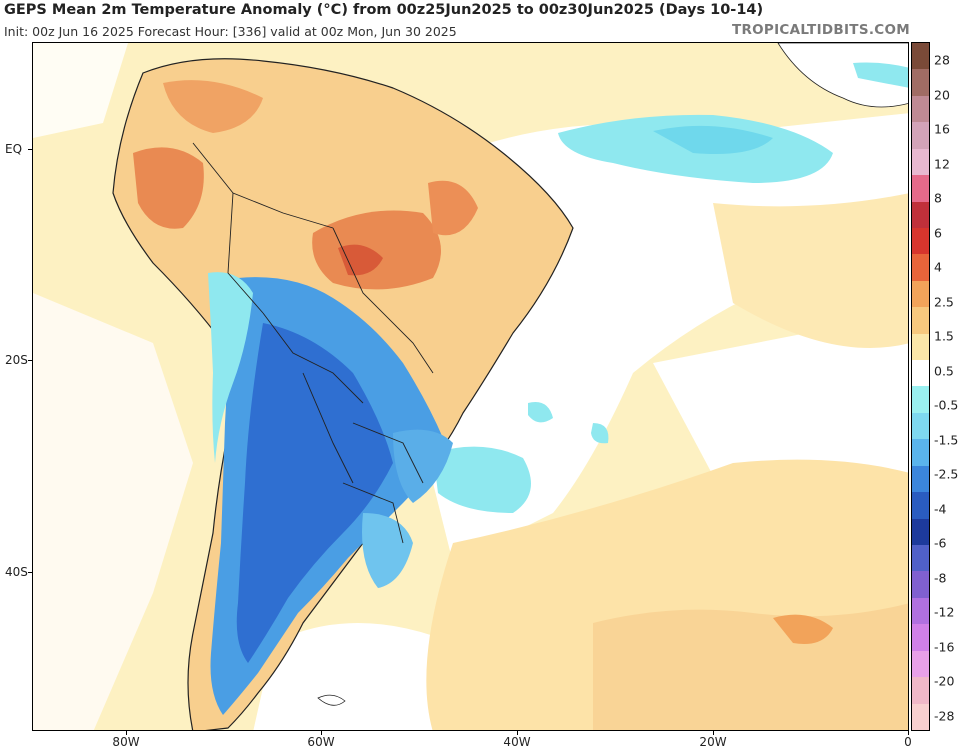  Describe the element at coordinates (942, 60) in the screenshot. I see `colorbar-label: 28` at that location.